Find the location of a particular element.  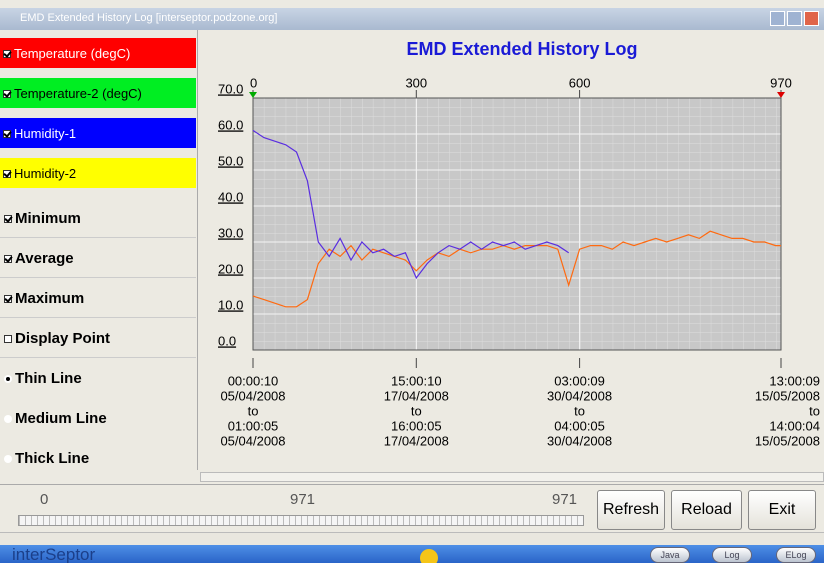

taskbar-pill: ELog is located at coordinates (796, 555).